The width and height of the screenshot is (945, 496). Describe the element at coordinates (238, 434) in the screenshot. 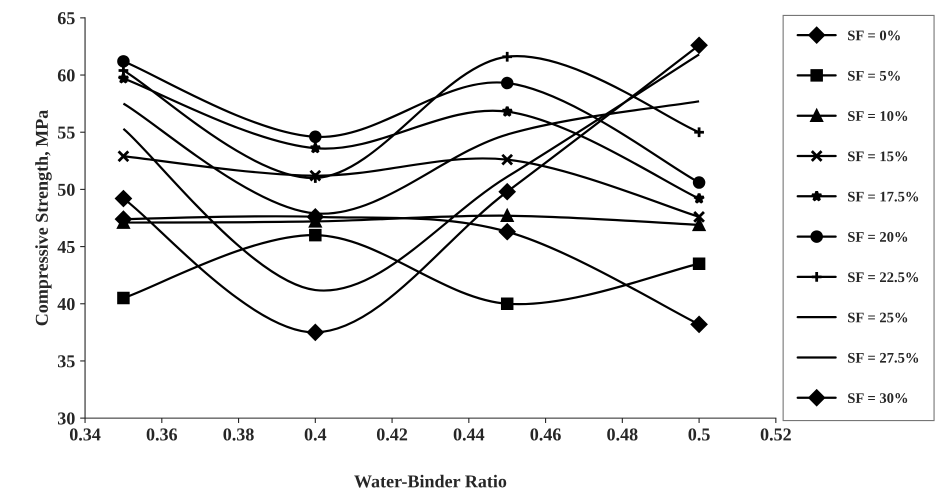

I see `x-tick-label: 0.38` at that location.